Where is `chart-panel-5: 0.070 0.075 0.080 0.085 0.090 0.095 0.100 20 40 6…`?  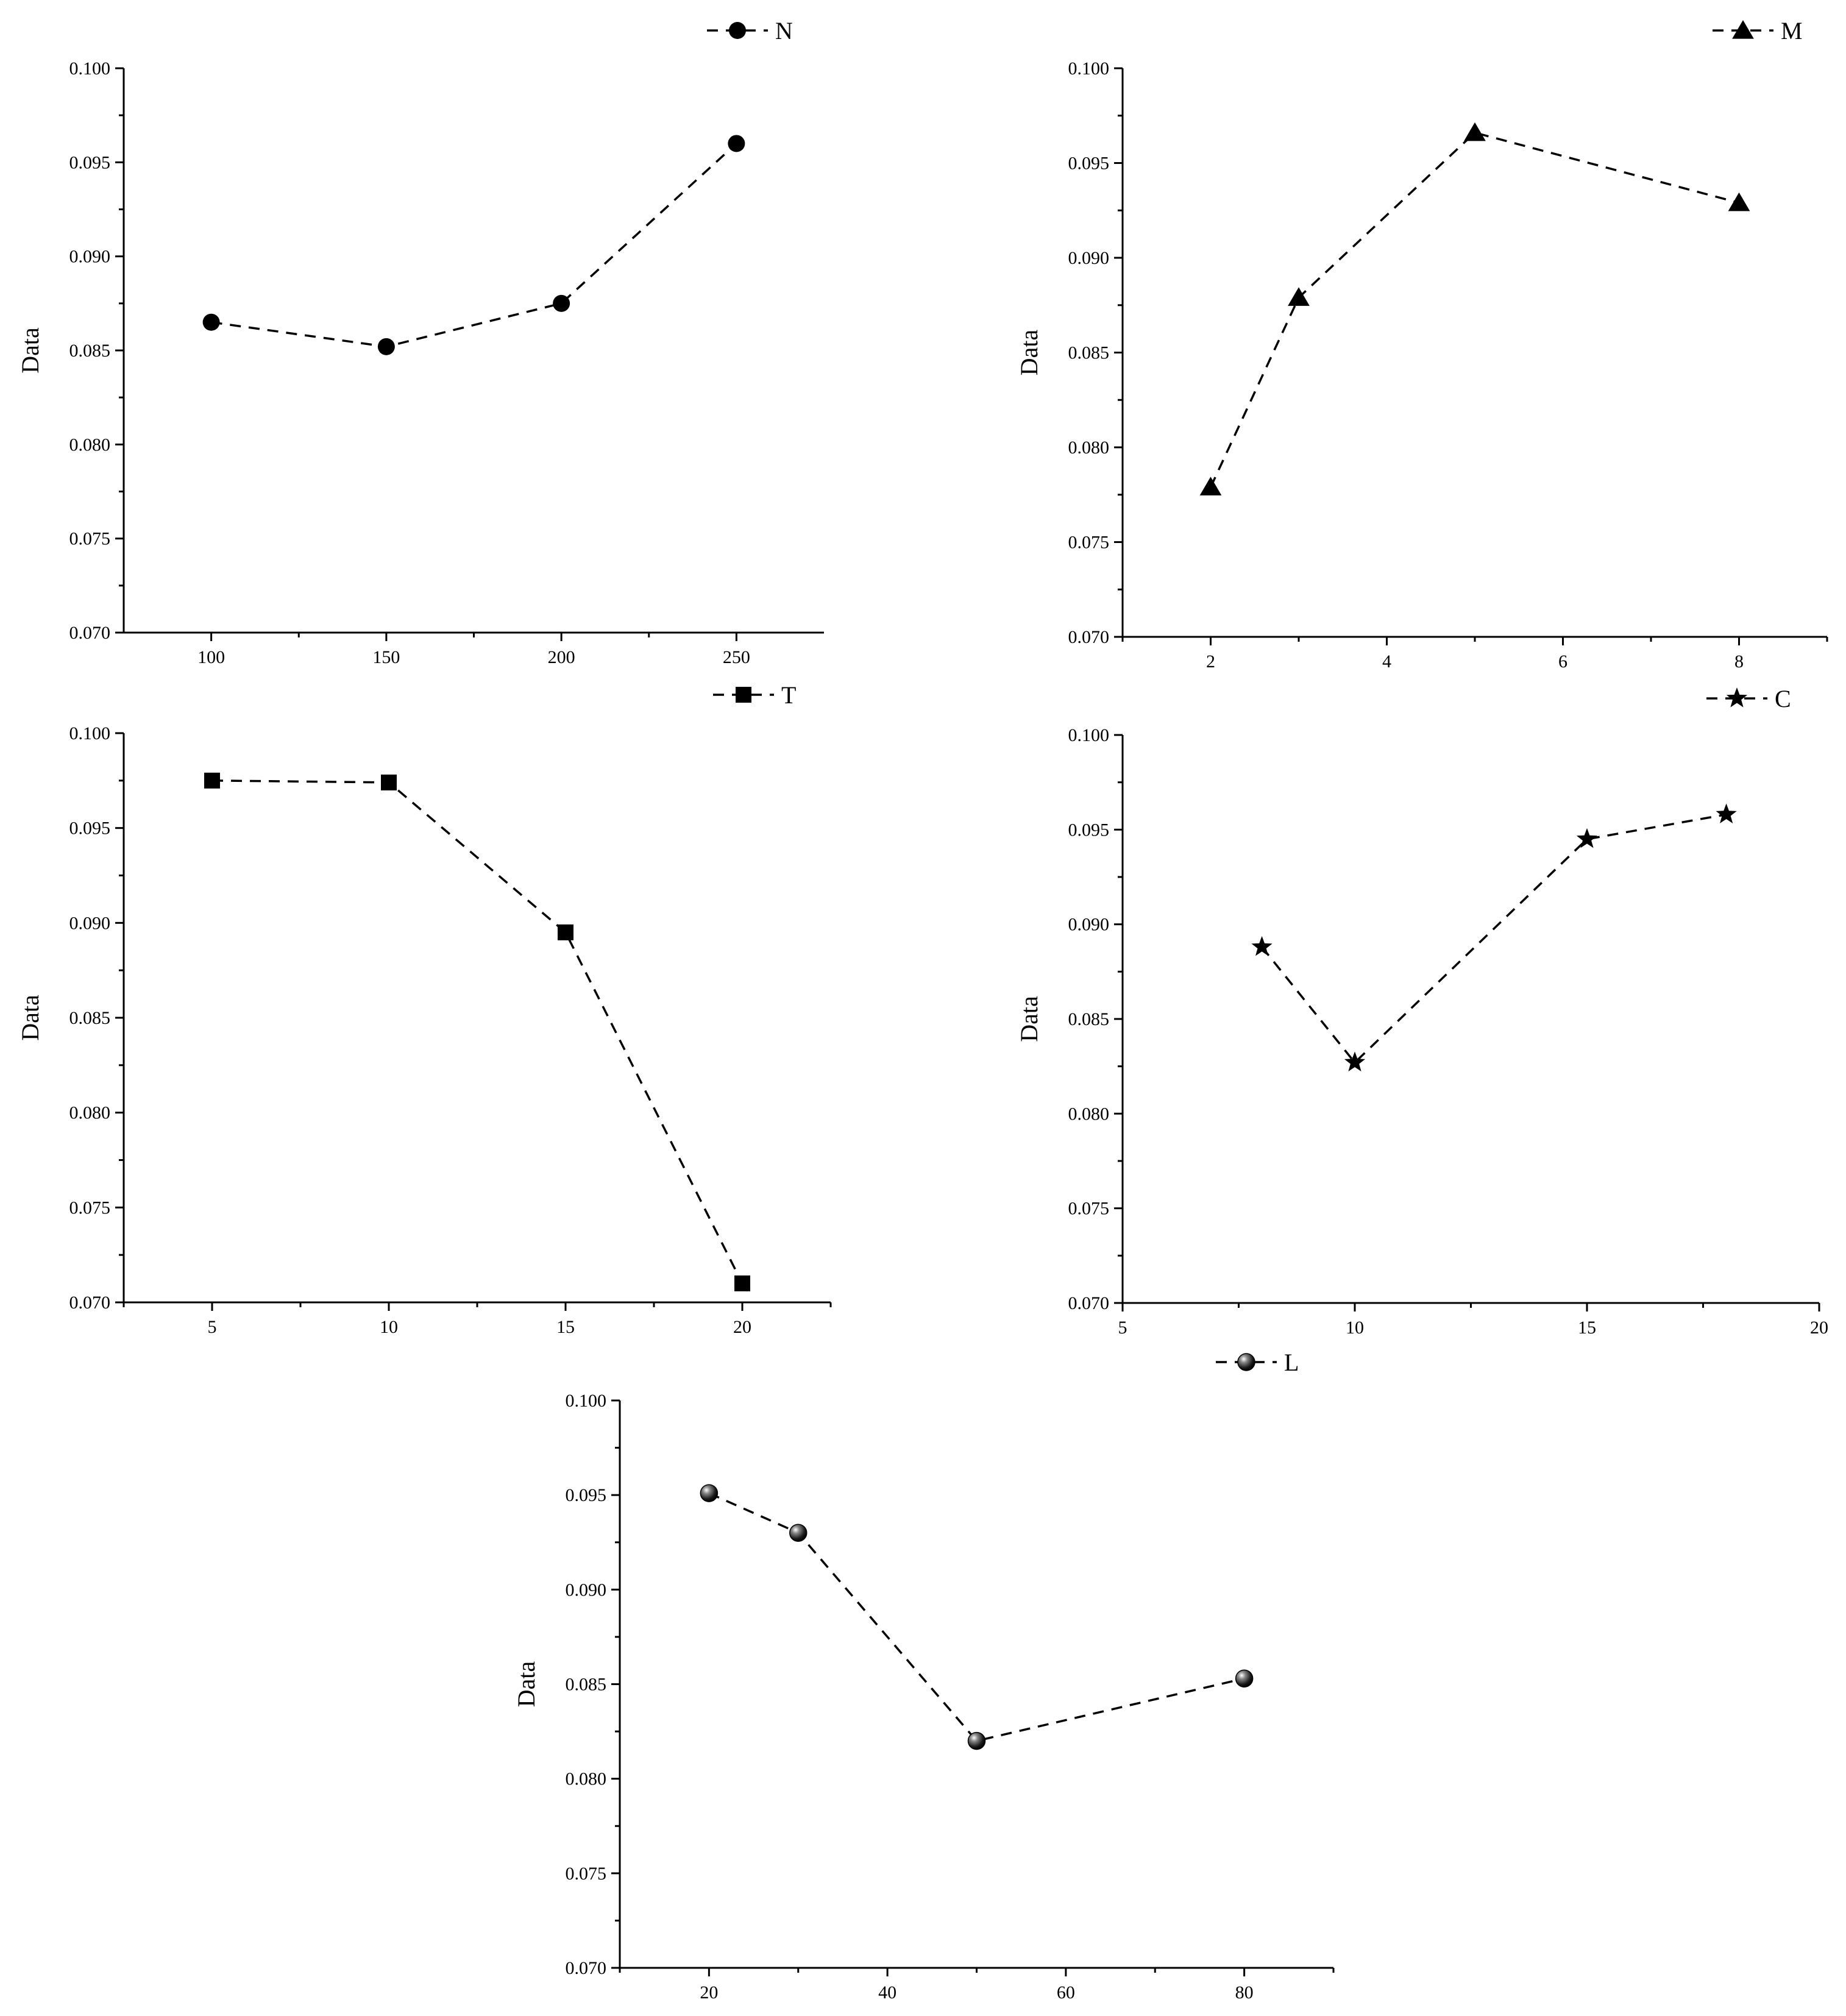
chart-panel-5: 0.070 0.075 0.080 0.085 0.090 0.095 0.100 20 40 6… is located at coordinates (924, 1676).